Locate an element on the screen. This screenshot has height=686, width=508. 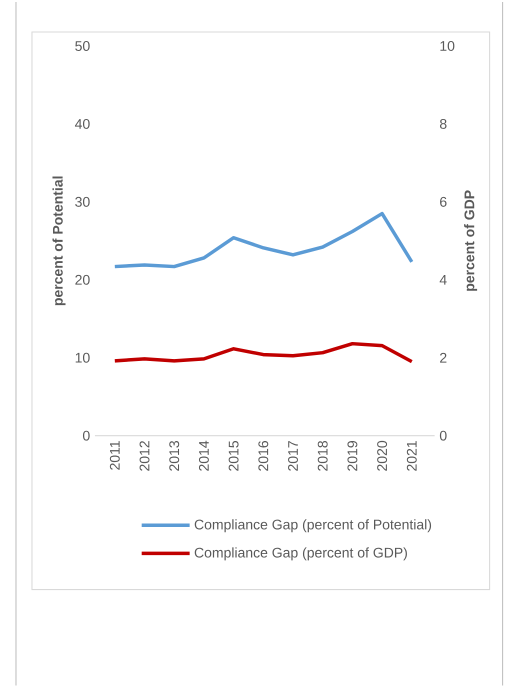
legend-label: Compliance Gap (percent of GDP) is located at coordinates (301, 553).